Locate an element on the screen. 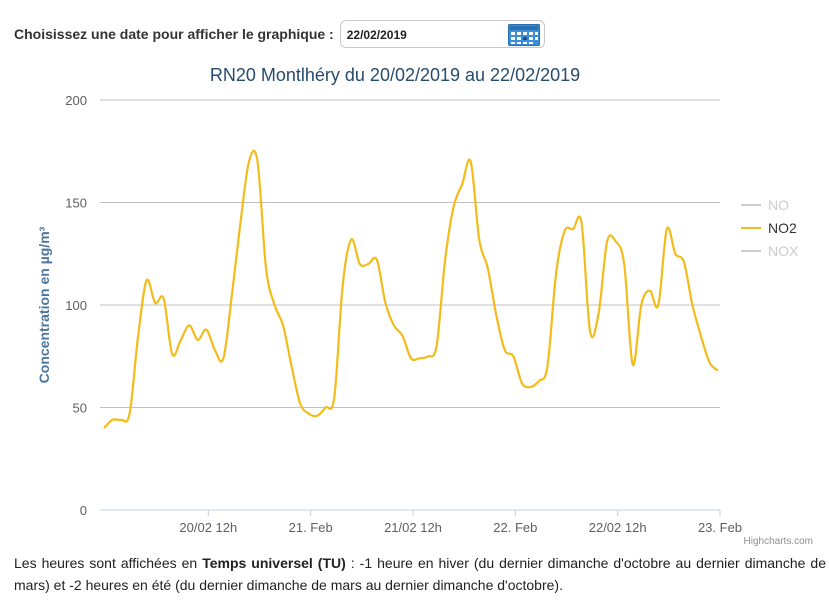  y-tick-label: 100 is located at coordinates (76, 305).